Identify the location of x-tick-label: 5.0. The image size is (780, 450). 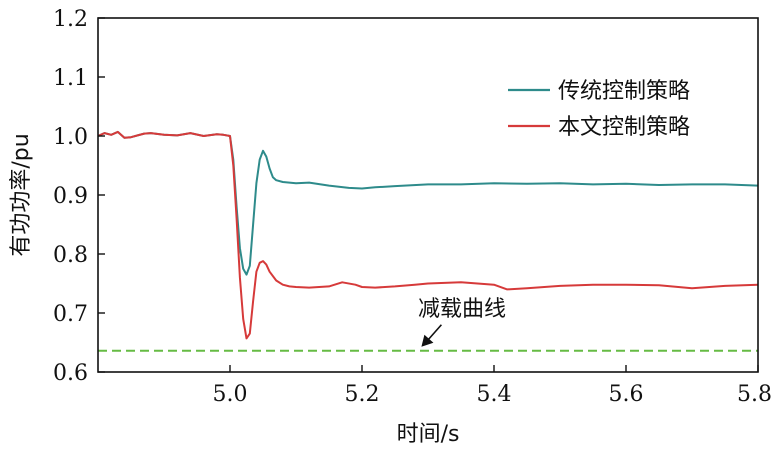
(230, 394).